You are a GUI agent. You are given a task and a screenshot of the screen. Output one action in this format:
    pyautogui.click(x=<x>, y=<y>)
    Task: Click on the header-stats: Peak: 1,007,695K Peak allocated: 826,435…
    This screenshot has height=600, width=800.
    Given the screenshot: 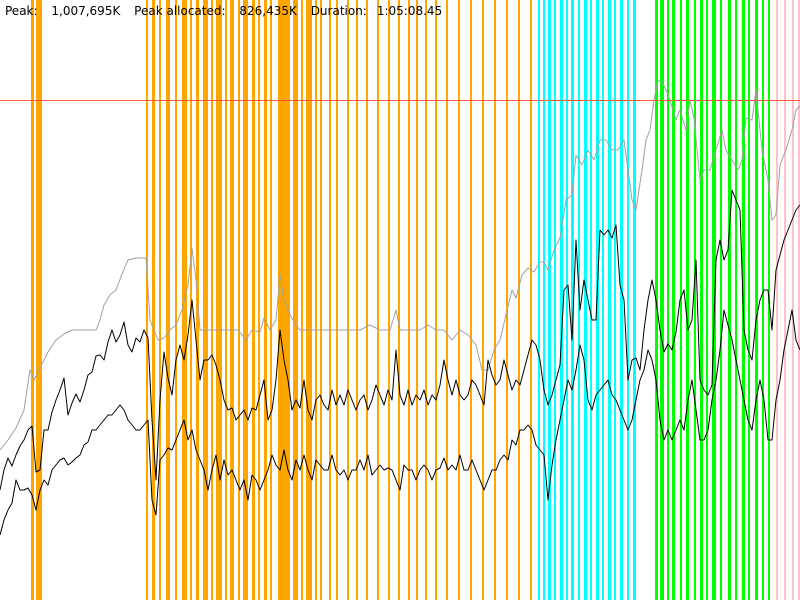 What is the action you would take?
    pyautogui.click(x=223, y=11)
    